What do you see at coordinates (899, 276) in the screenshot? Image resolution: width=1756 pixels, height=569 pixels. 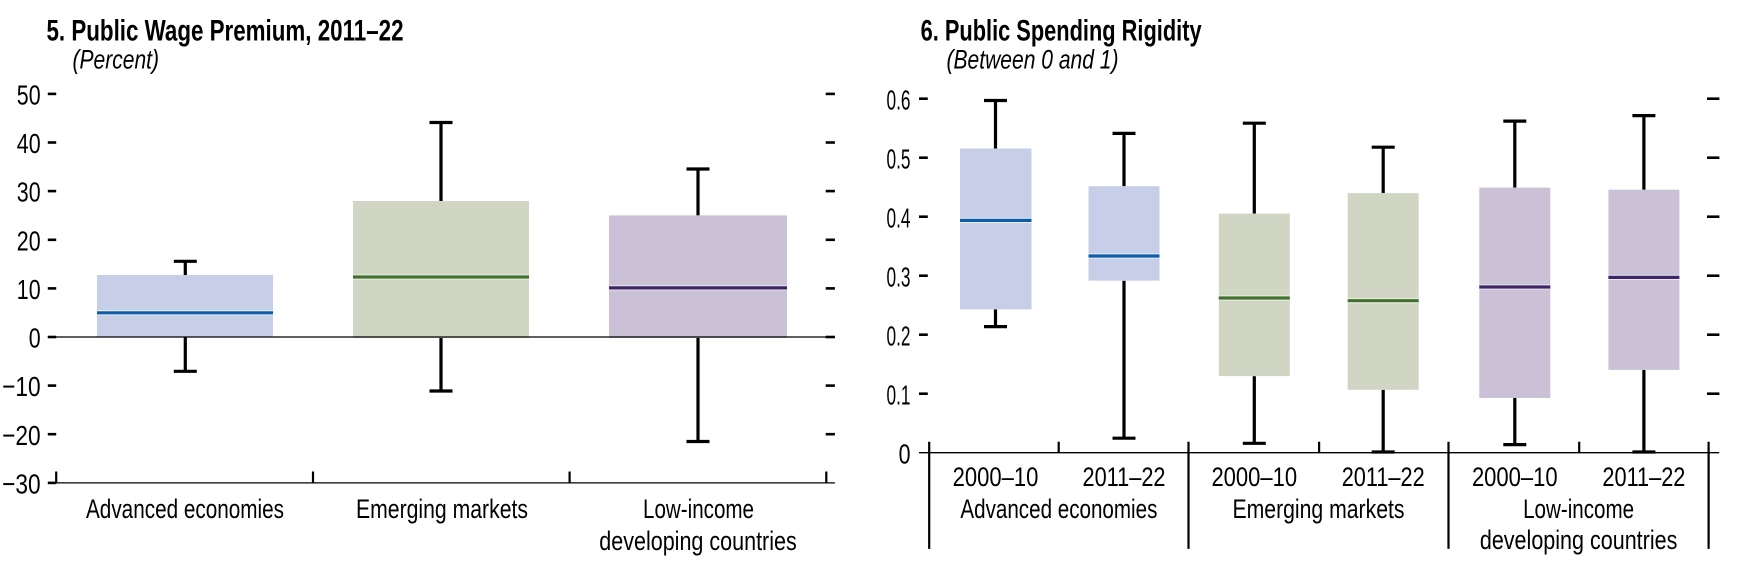 I see `svg-text: 0.3` at bounding box center [899, 276].